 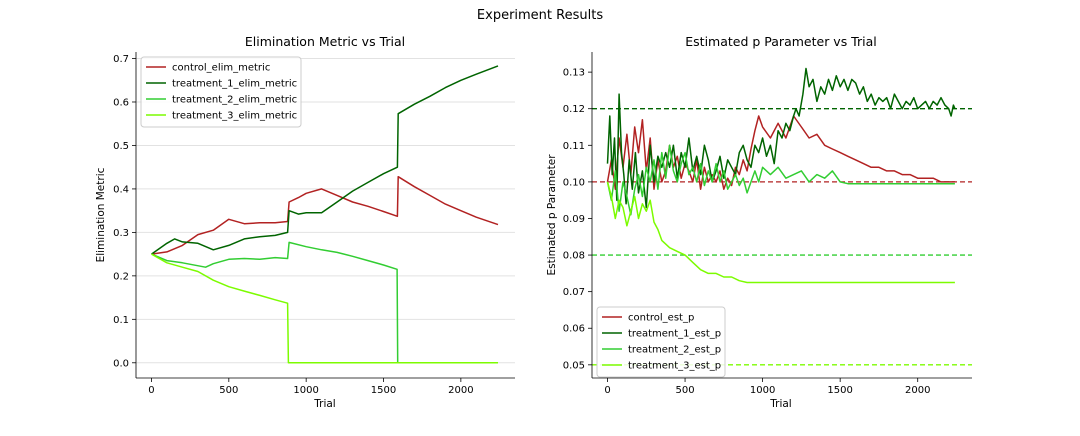 What do you see at coordinates (325, 160) in the screenshot?
I see `series-line-treatment_1_elim_metric` at bounding box center [325, 160].